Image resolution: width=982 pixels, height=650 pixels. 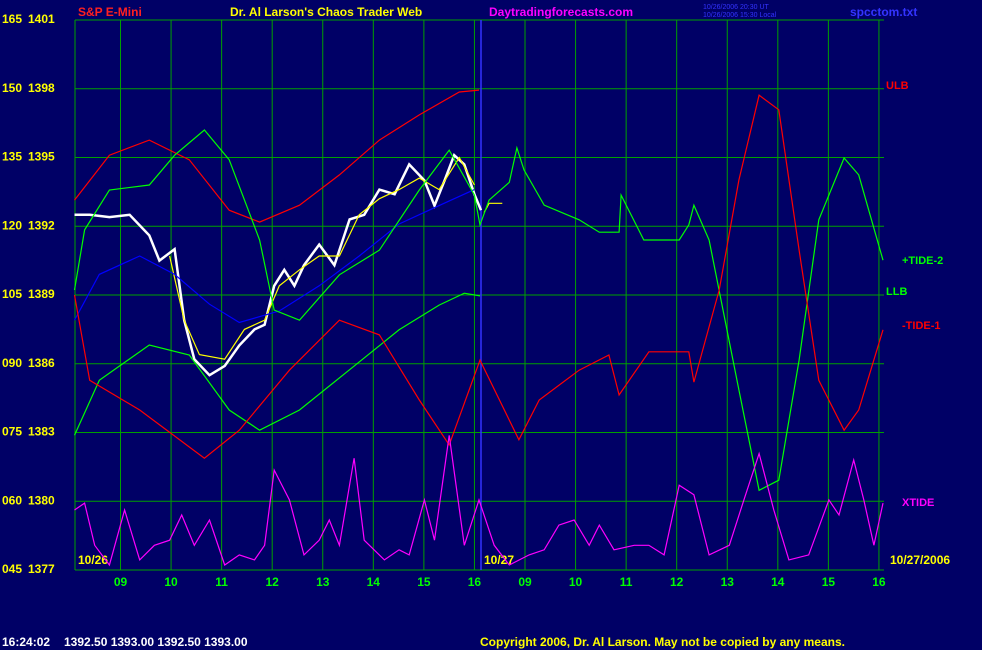 What do you see at coordinates (41, 19) in the screenshot?
I see `y2-tick-label: 1401` at bounding box center [41, 19].